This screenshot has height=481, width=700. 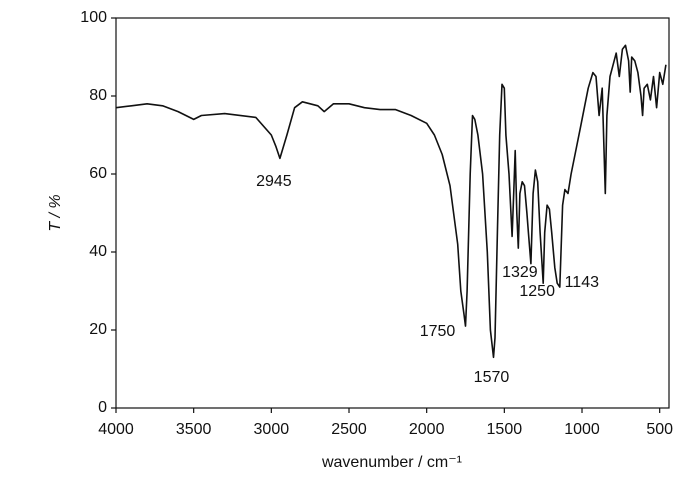 What do you see at coordinates (98, 251) in the screenshot?
I see `y-tick-label: 40` at bounding box center [98, 251].